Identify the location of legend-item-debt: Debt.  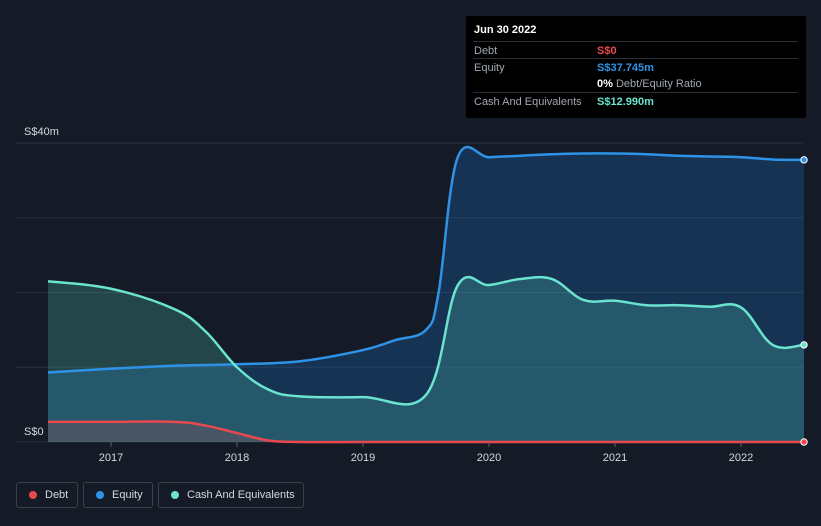
(47, 495).